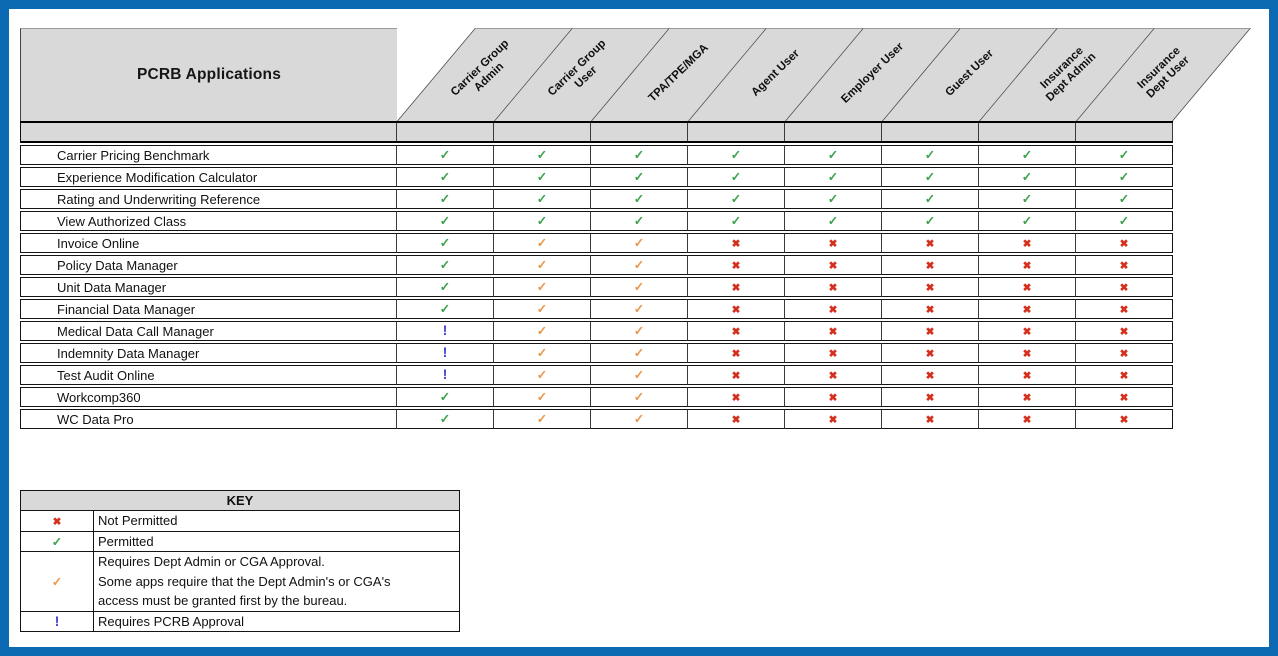 This screenshot has width=1278, height=656. I want to click on matrix-row: Invoice Online ✓ ✓ ✓ ✖ ✖ ✖ ✖ ✖, so click(596, 243).